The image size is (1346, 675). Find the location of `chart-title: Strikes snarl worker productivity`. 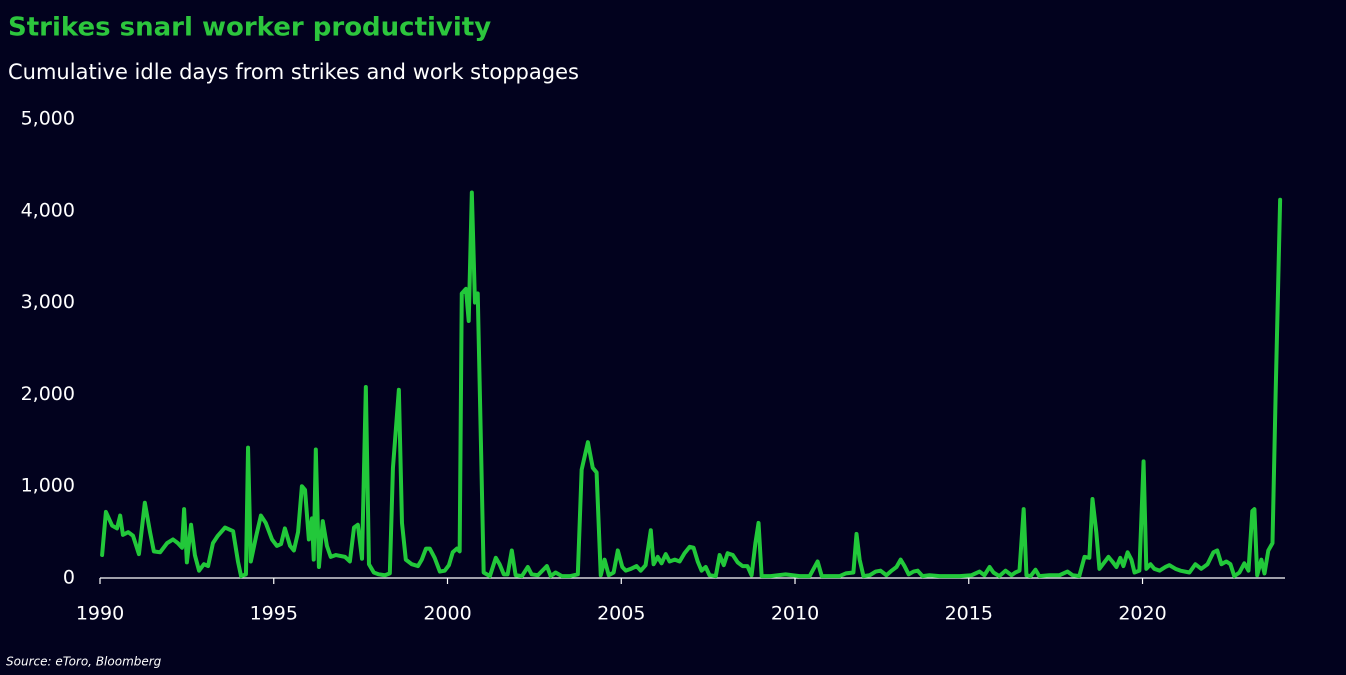

chart-title: Strikes snarl worker productivity is located at coordinates (249, 28).